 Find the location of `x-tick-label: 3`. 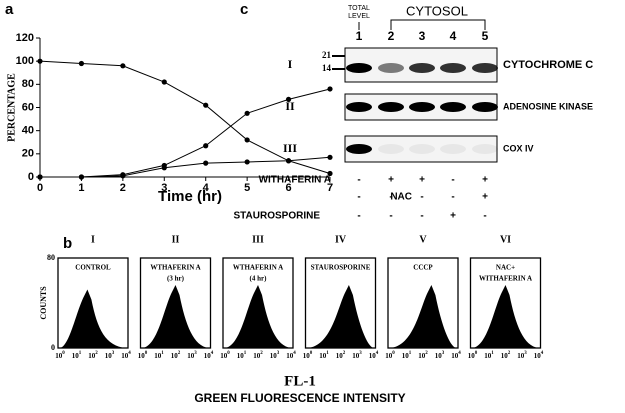

x-tick-label: 3 is located at coordinates (164, 188).